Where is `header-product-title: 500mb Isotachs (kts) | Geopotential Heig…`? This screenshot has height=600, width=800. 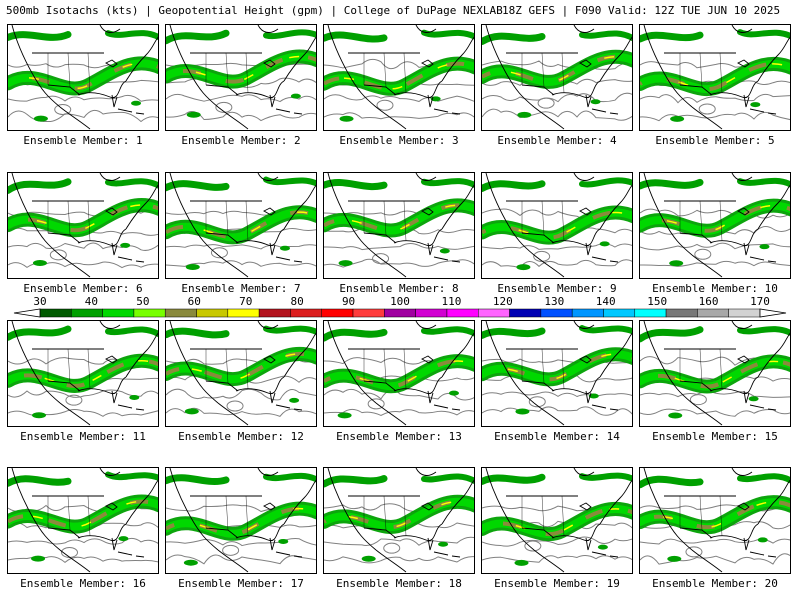
header-product-title: 500mb Isotachs (kts) | Geopotential Heig… is located at coordinates (254, 10).